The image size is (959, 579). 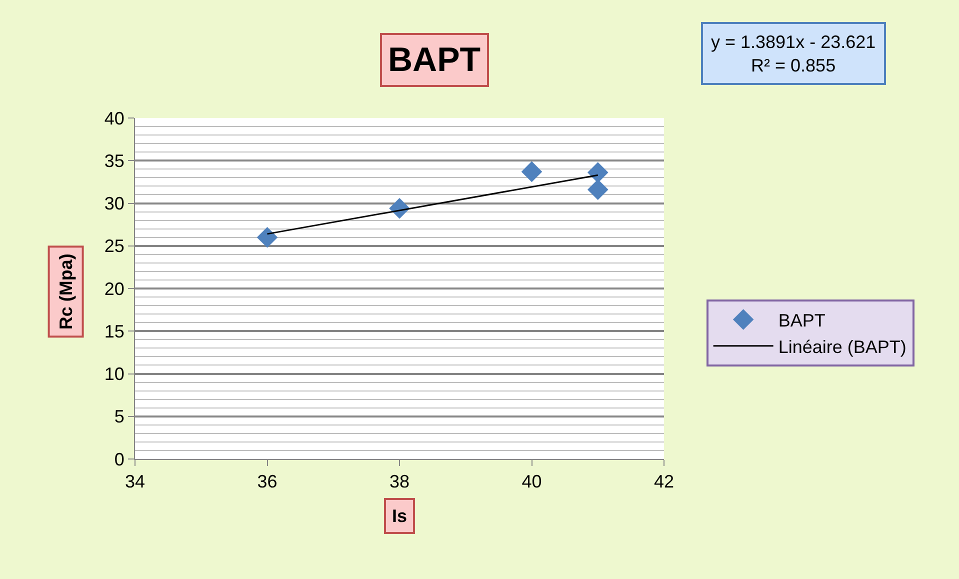 I want to click on x-tick-label: 42, so click(x=664, y=482).